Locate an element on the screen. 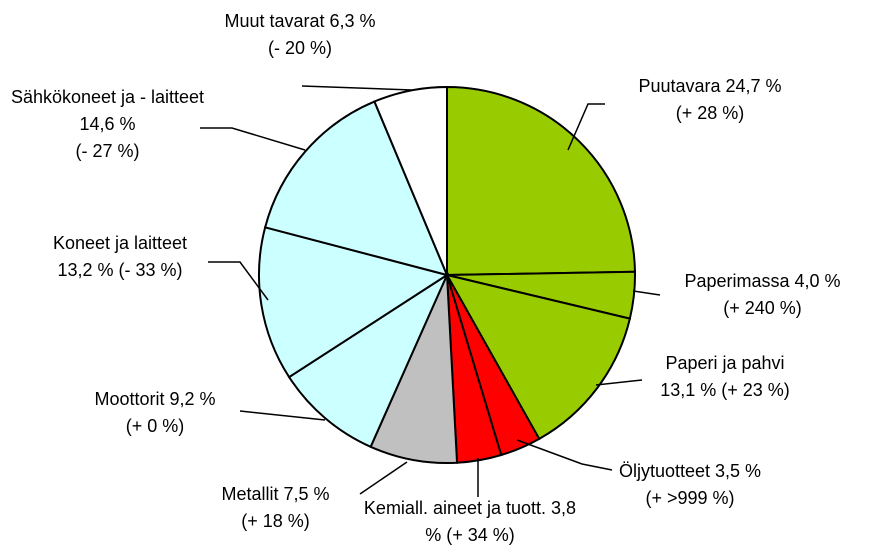  label-name: Puutavara is located at coordinates (679, 86).